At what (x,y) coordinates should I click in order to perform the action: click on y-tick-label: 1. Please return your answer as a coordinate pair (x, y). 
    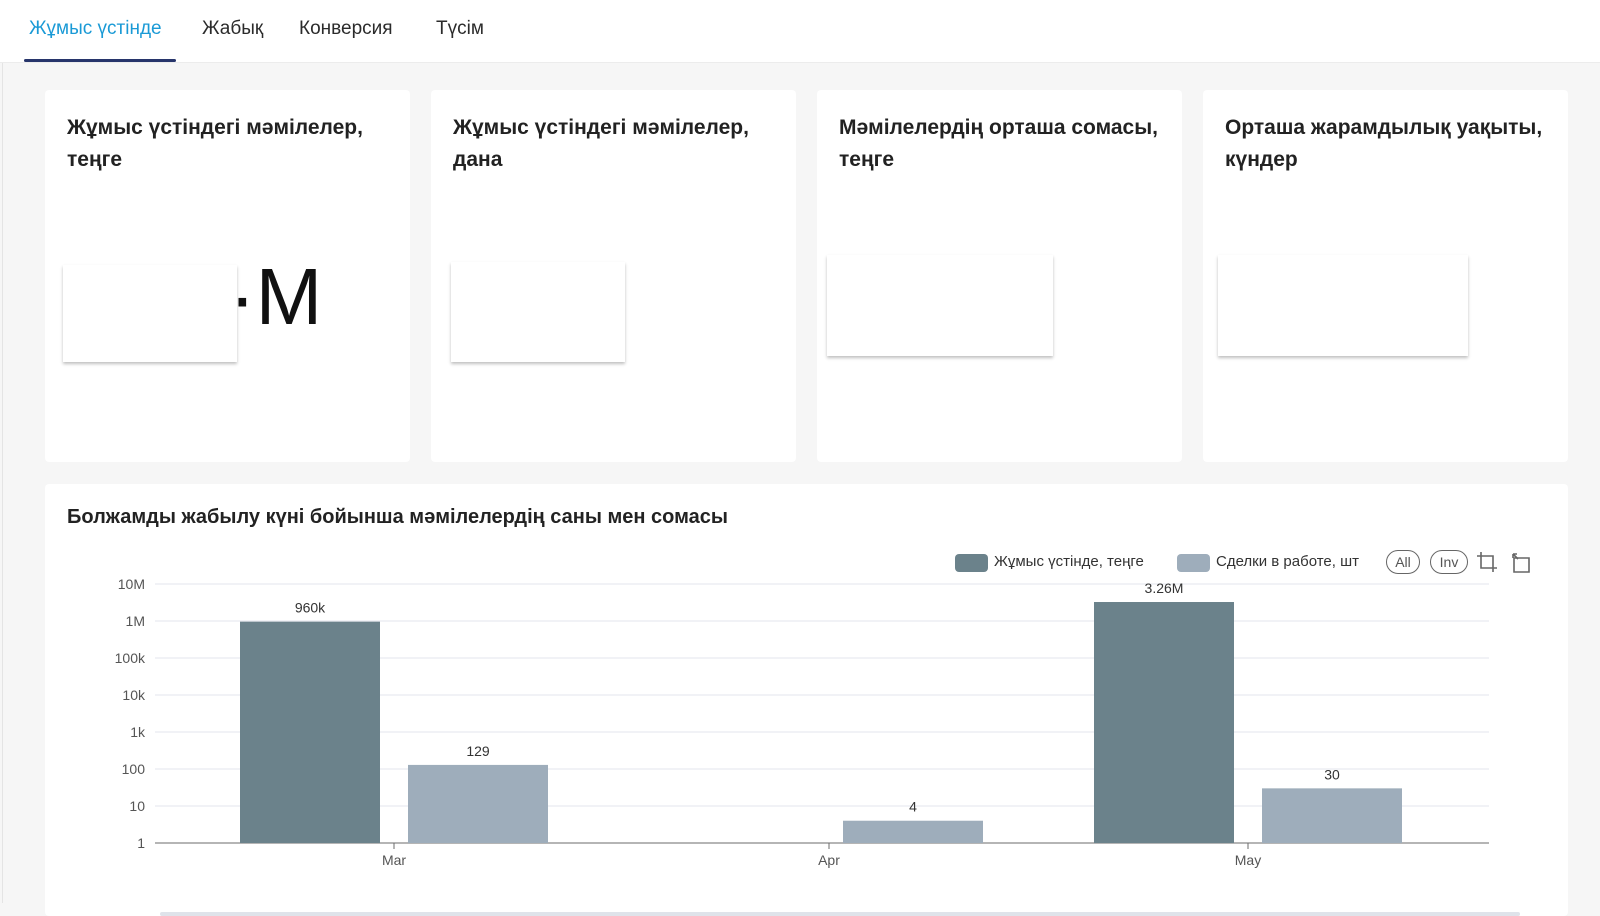
    Looking at the image, I should click on (141, 843).